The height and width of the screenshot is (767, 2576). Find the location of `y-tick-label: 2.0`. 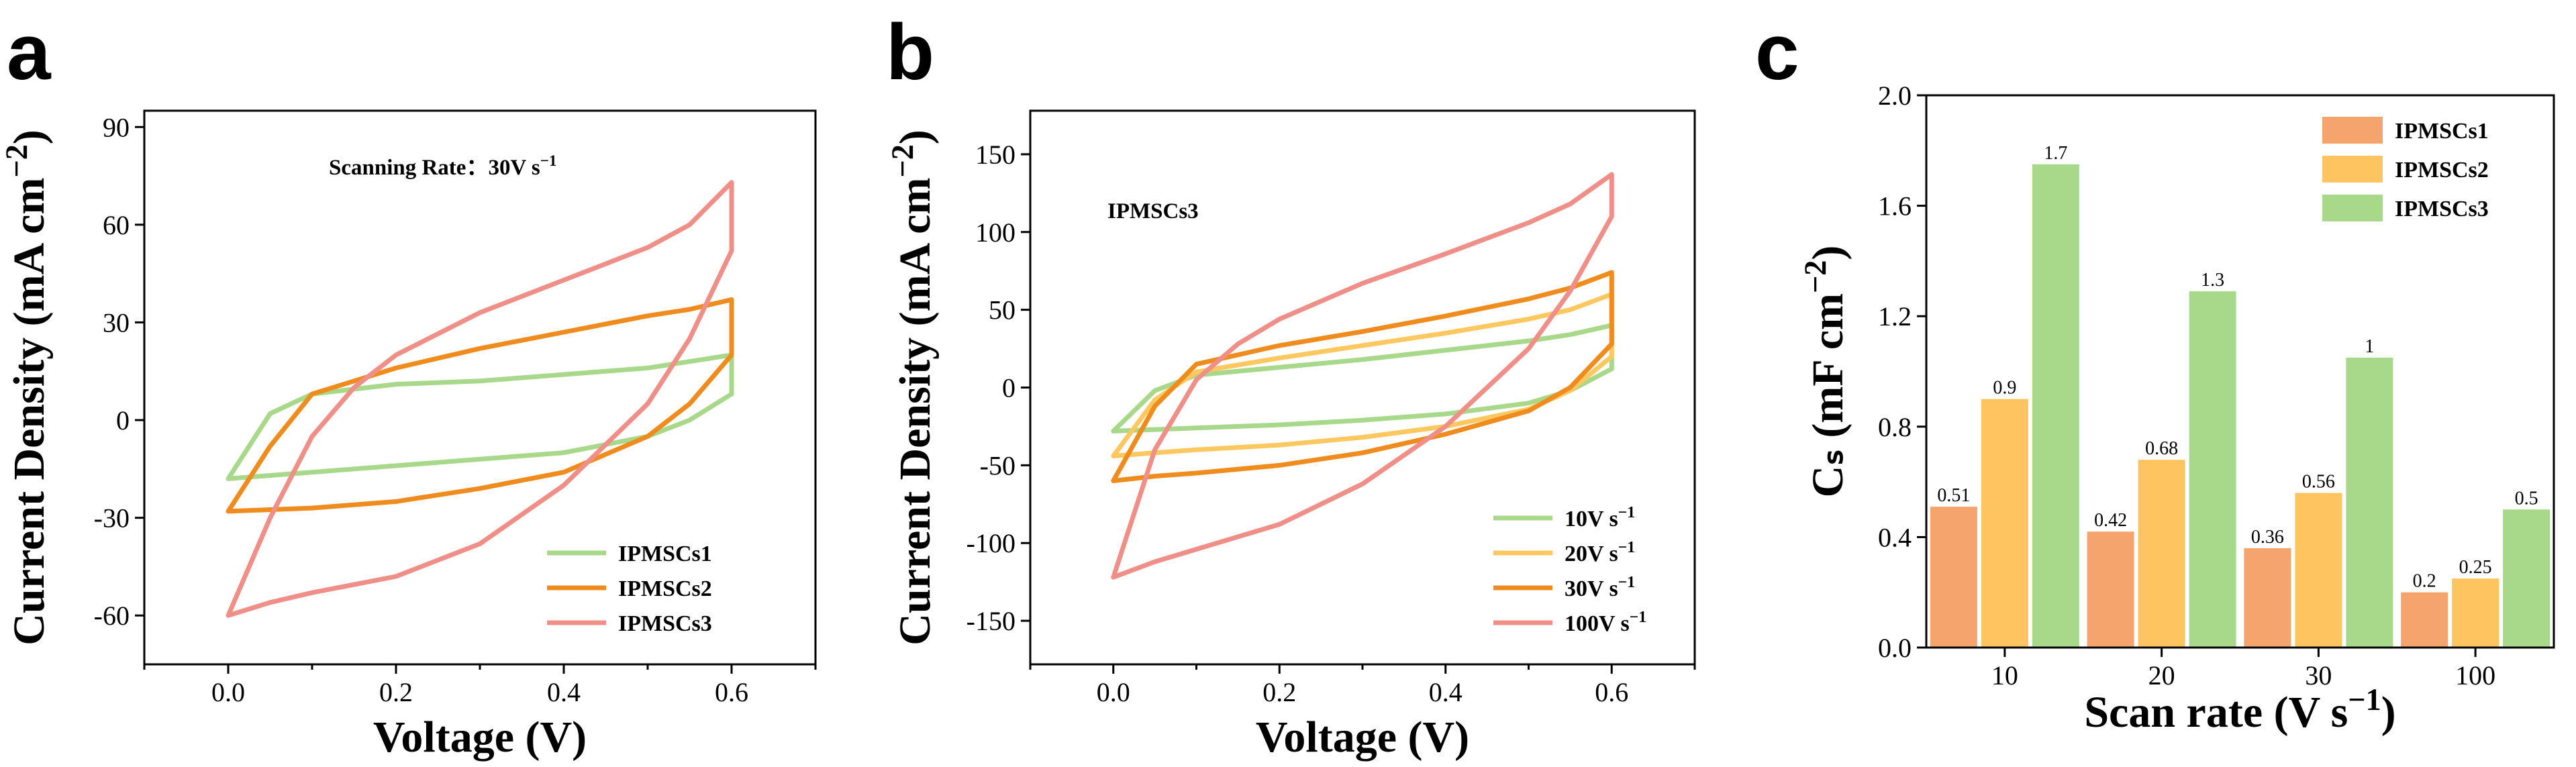

y-tick-label: 2.0 is located at coordinates (1895, 96).